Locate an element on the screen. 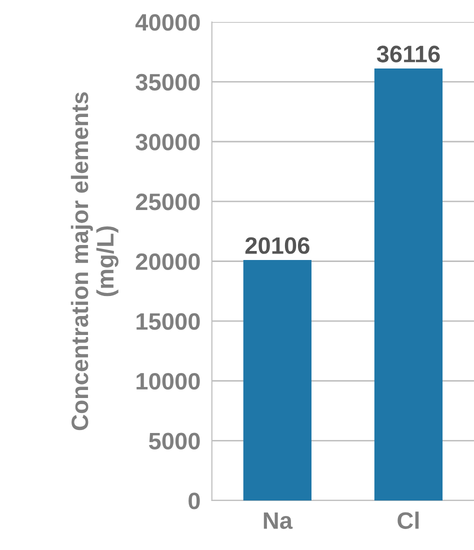  y-tick-label: 0 is located at coordinates (194, 501).